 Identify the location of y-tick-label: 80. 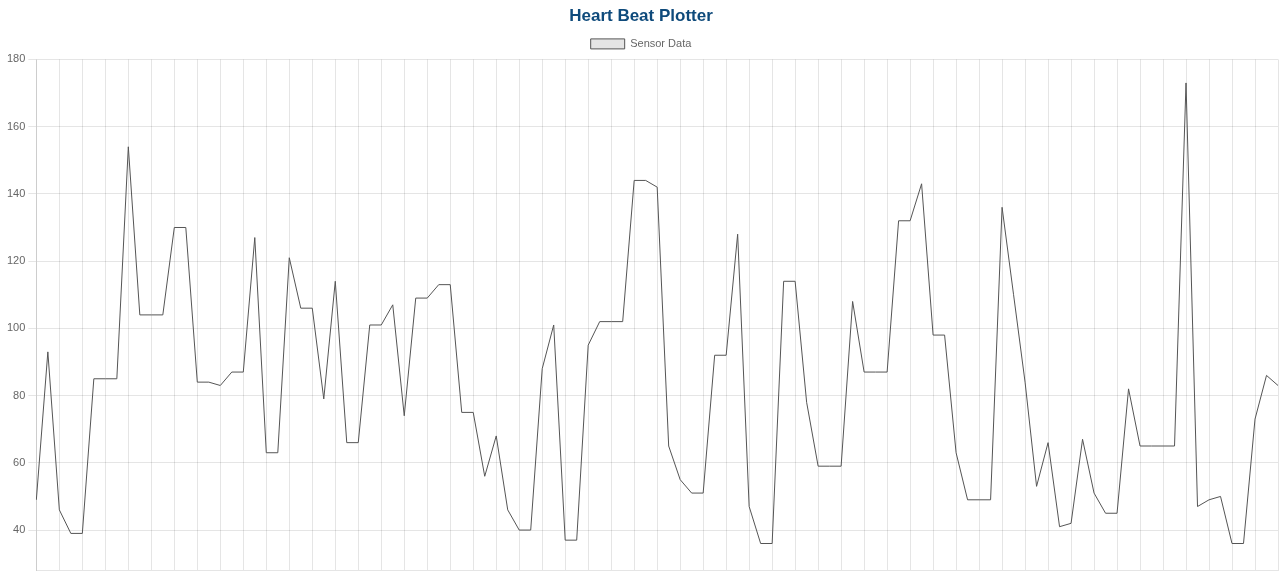
(19, 394).